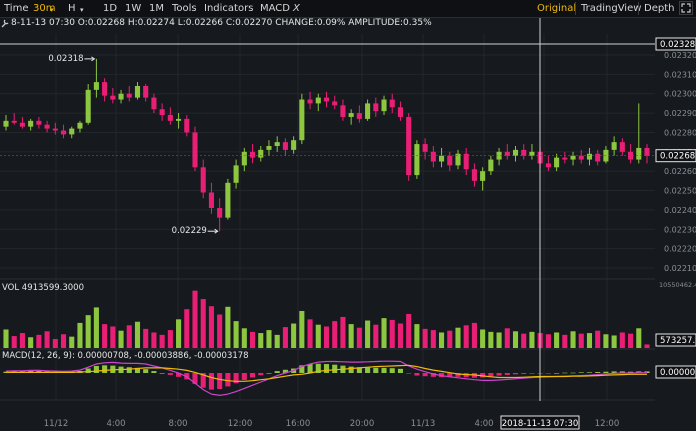 The width and height of the screenshot is (696, 431). Describe the element at coordinates (675, 156) in the screenshot. I see `last-price-label-box` at that location.